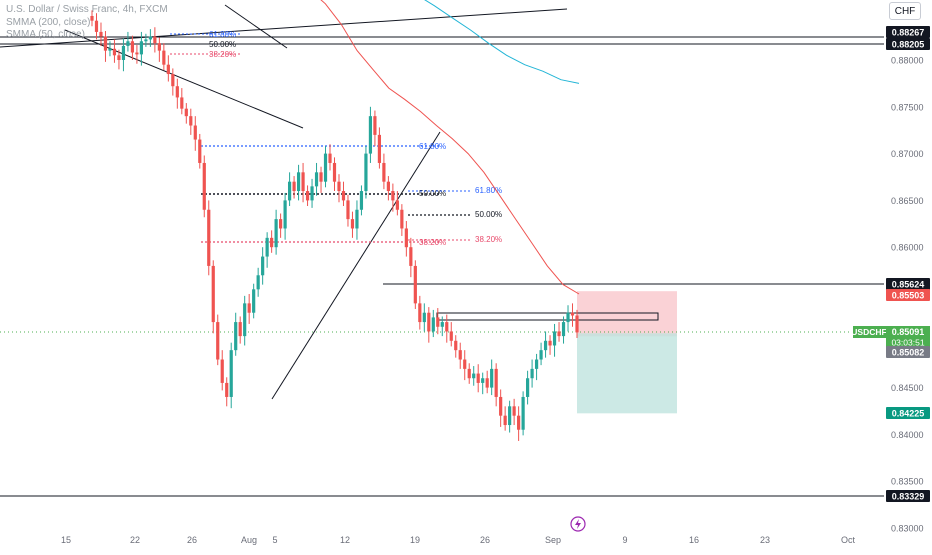  I want to click on fib-label: 61.80%, so click(432, 146).